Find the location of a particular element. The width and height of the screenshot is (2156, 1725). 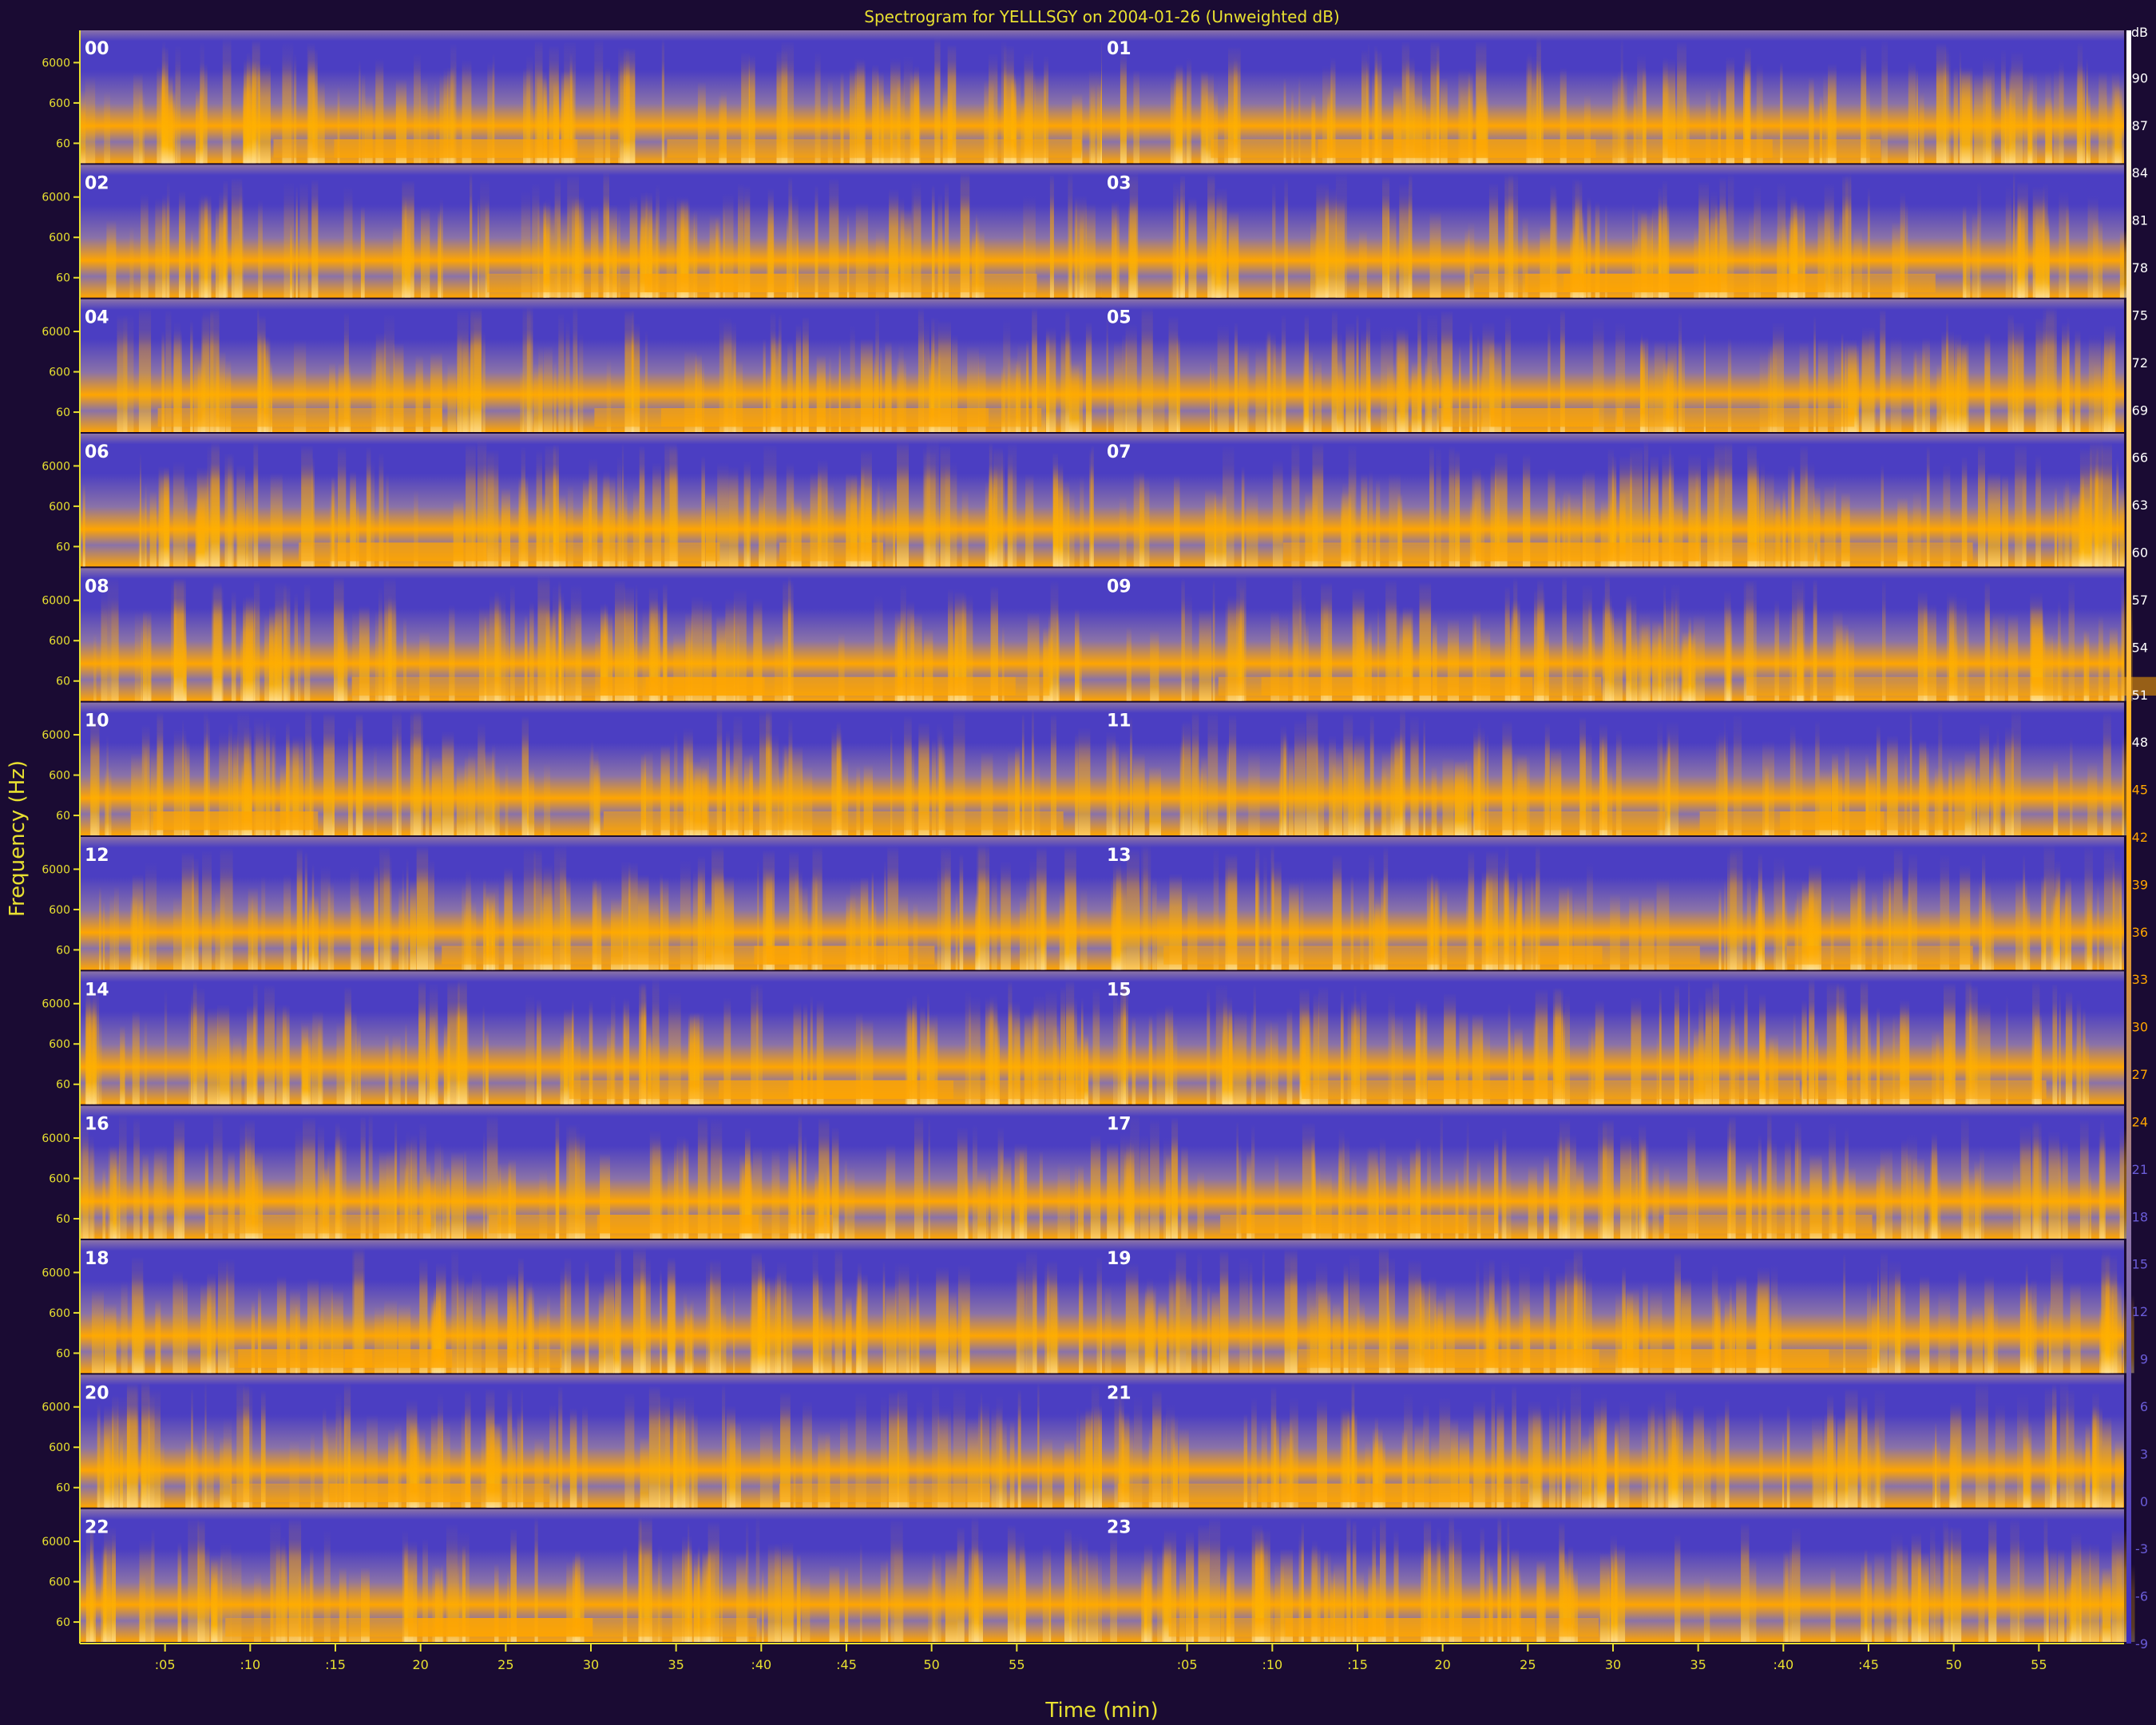

colorbar-tick-label: 30 is located at coordinates (2140, 1028).